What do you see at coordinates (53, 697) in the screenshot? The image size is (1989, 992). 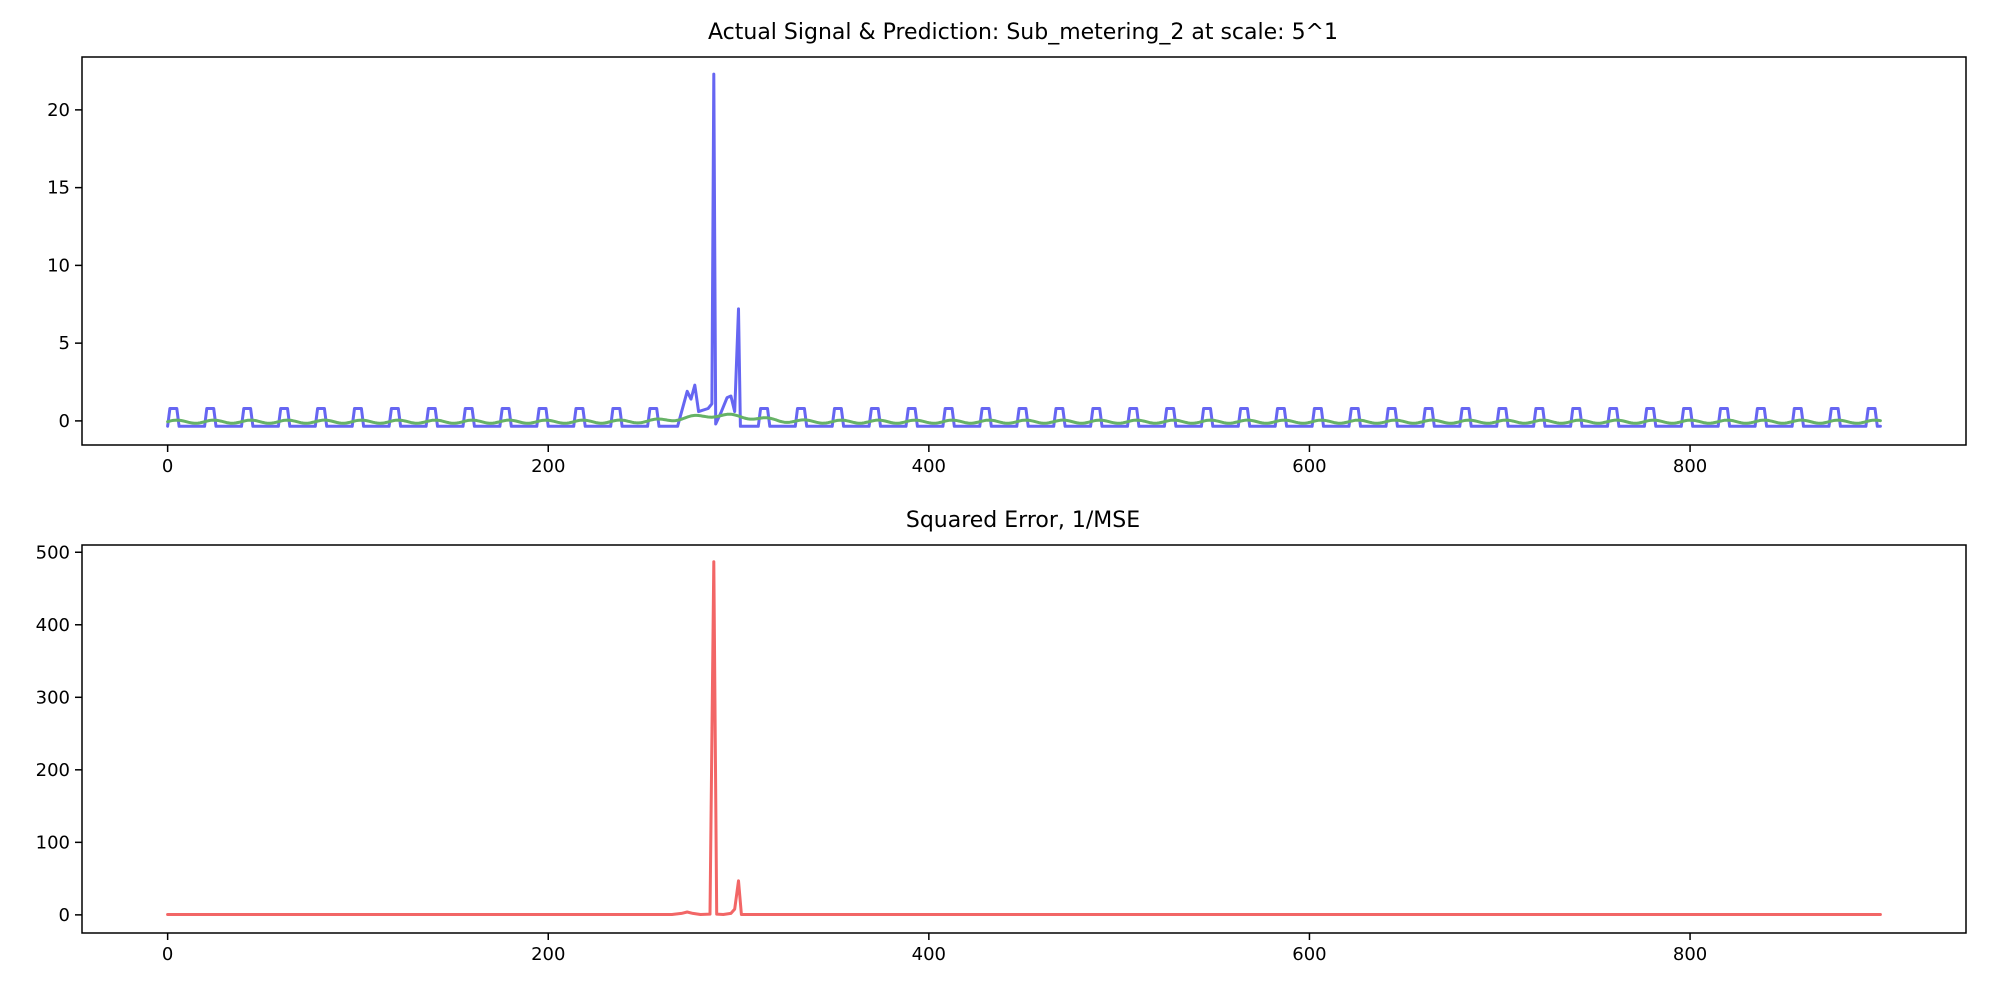 I see `y-tick-label: 300` at bounding box center [53, 697].